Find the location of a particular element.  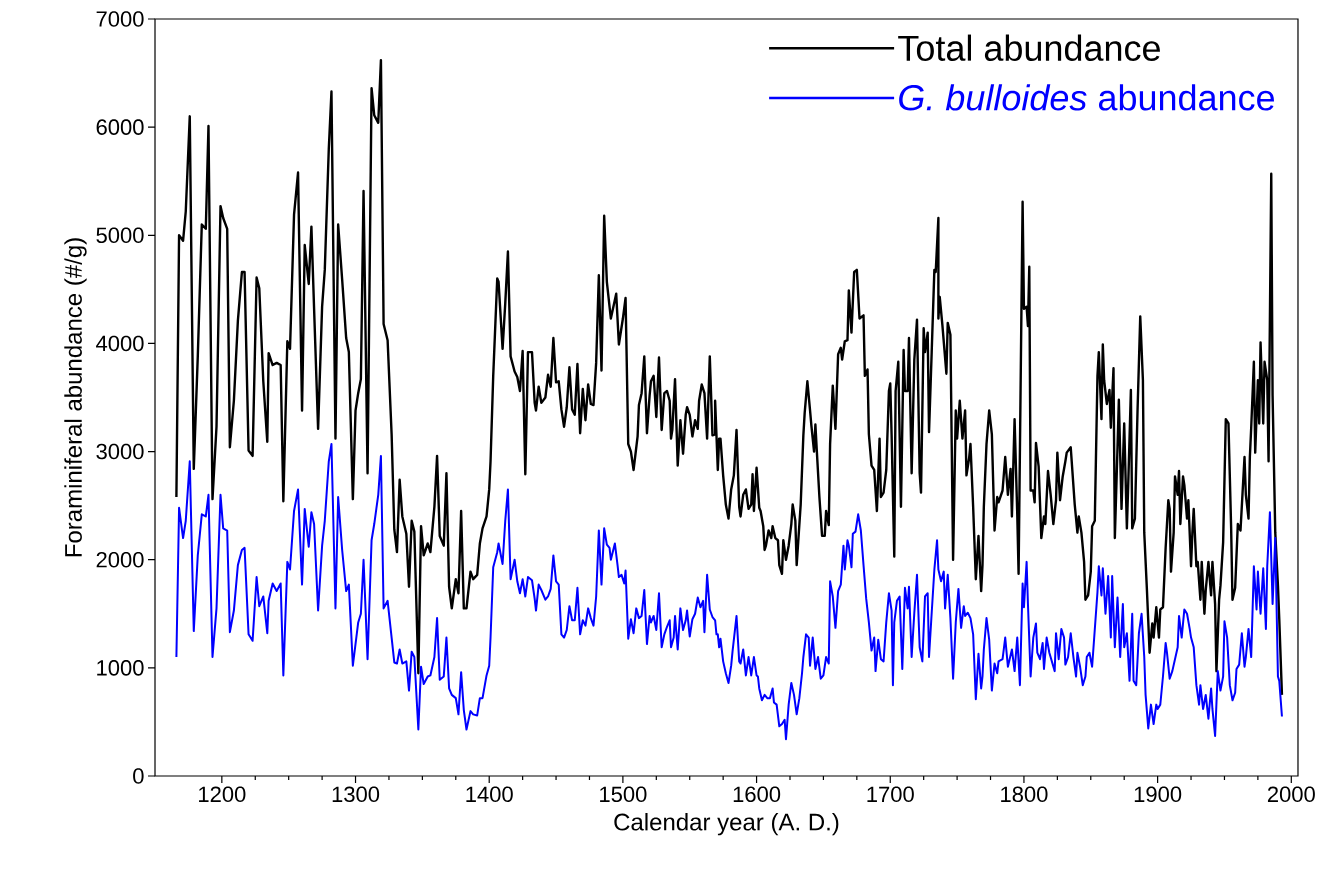

y-tick-label: 4000 is located at coordinates (120, 343).